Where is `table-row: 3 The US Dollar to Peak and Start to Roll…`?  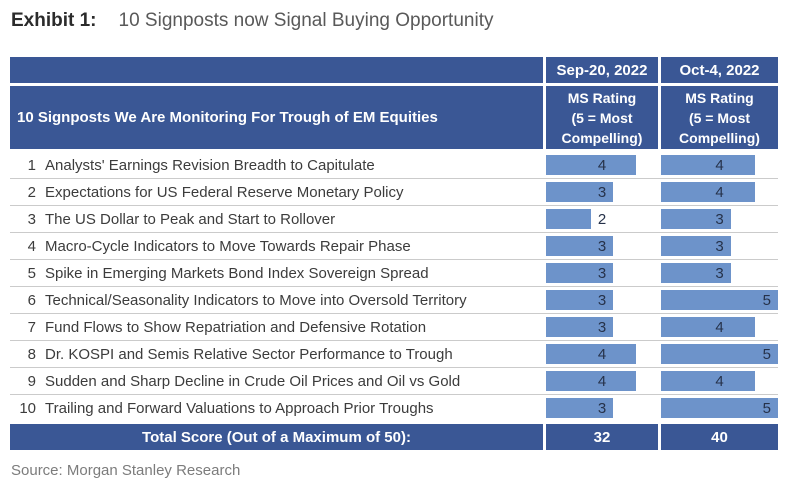
table-row: 3 The US Dollar to Peak and Start to Roll… is located at coordinates (394, 219).